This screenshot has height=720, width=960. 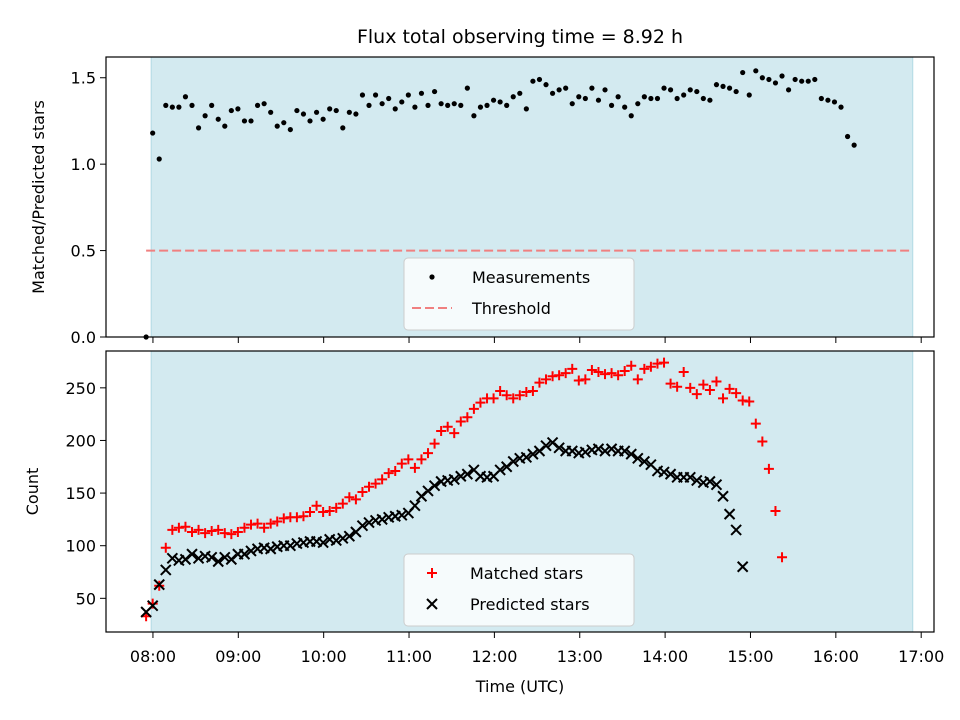 What do you see at coordinates (665, 656) in the screenshot?
I see `x-tick-label: 14:00` at bounding box center [665, 656].